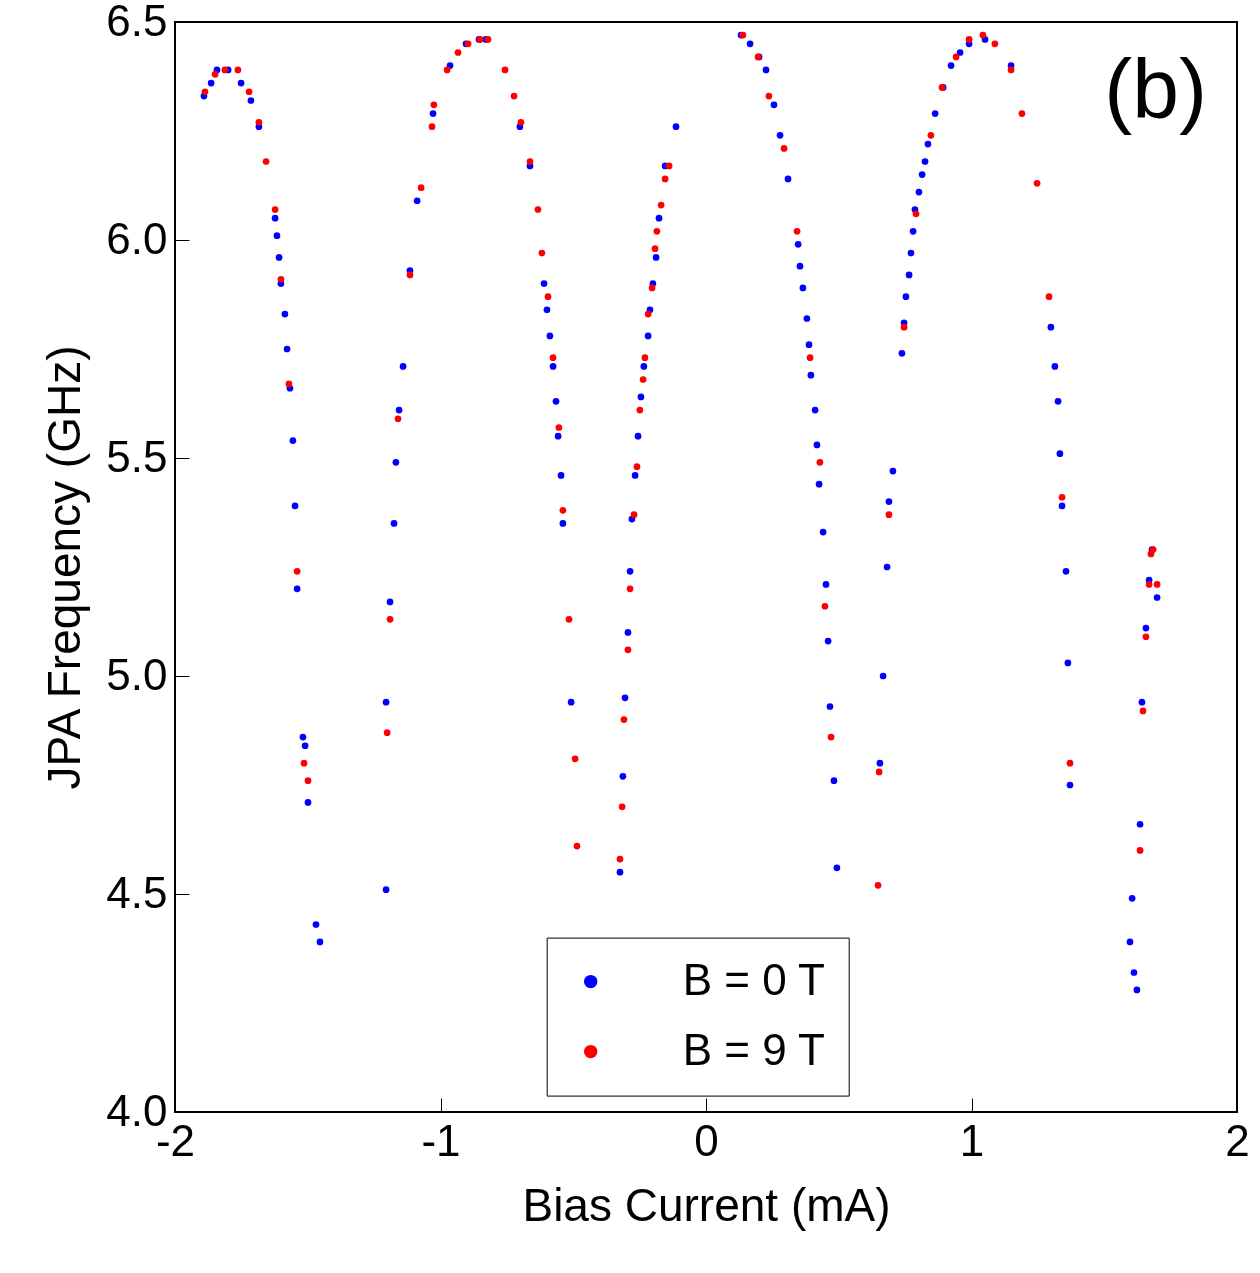 The width and height of the screenshot is (1260, 1273). I want to click on x-tick-label: -1, so click(441, 1140).